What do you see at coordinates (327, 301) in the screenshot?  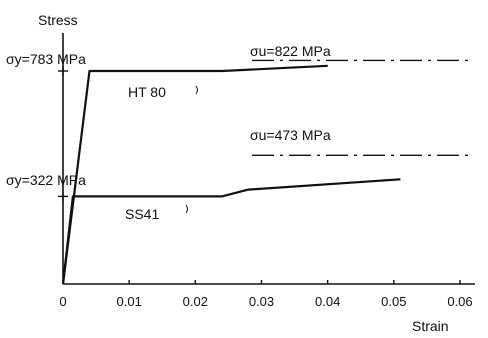 I see `x-tick-label: 0.04` at bounding box center [327, 301].